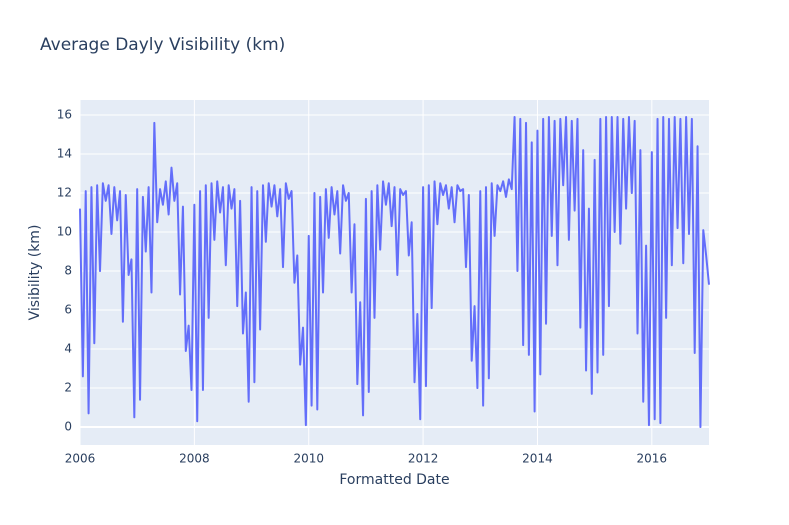  What do you see at coordinates (423, 459) in the screenshot?
I see `x-tick-label: 2012` at bounding box center [423, 459].